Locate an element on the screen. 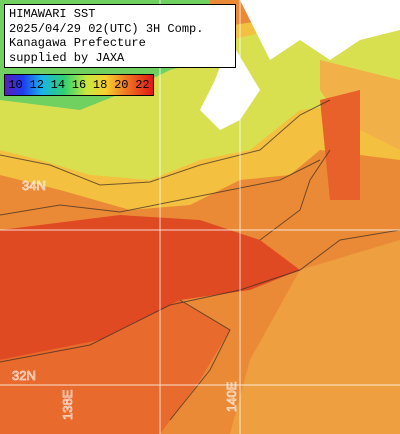 Image resolution: width=400 pixels, height=434 pixels. lat-label: 32N is located at coordinates (24, 375).